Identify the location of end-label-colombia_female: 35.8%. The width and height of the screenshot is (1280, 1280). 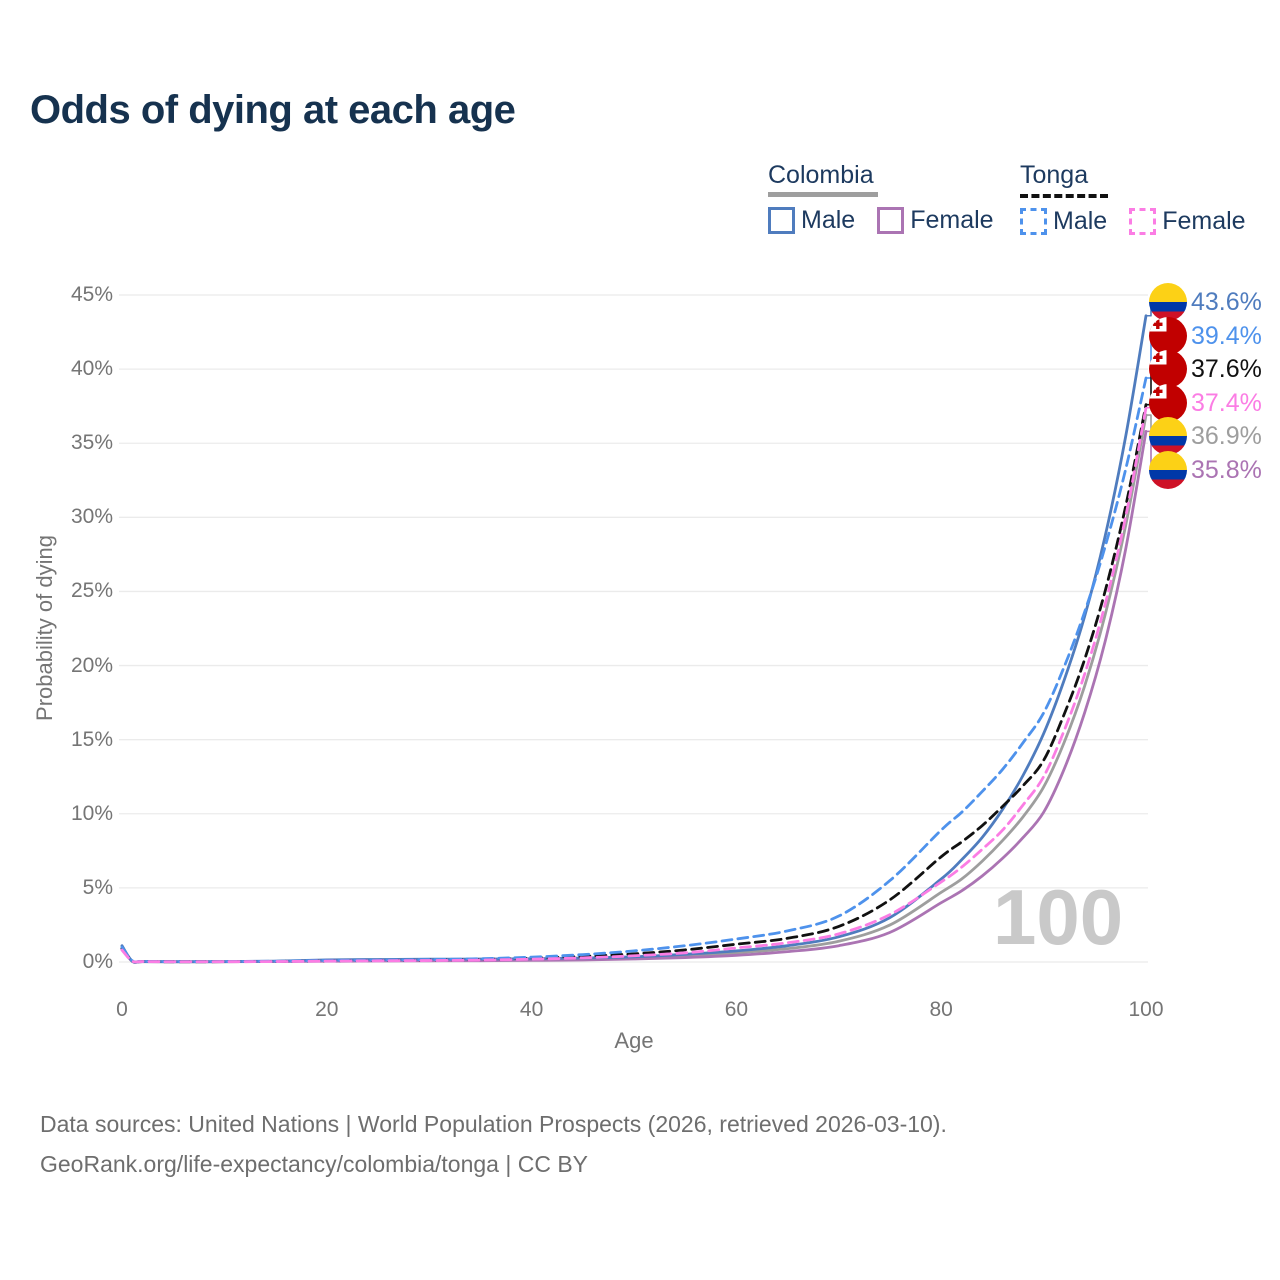
(1205, 470).